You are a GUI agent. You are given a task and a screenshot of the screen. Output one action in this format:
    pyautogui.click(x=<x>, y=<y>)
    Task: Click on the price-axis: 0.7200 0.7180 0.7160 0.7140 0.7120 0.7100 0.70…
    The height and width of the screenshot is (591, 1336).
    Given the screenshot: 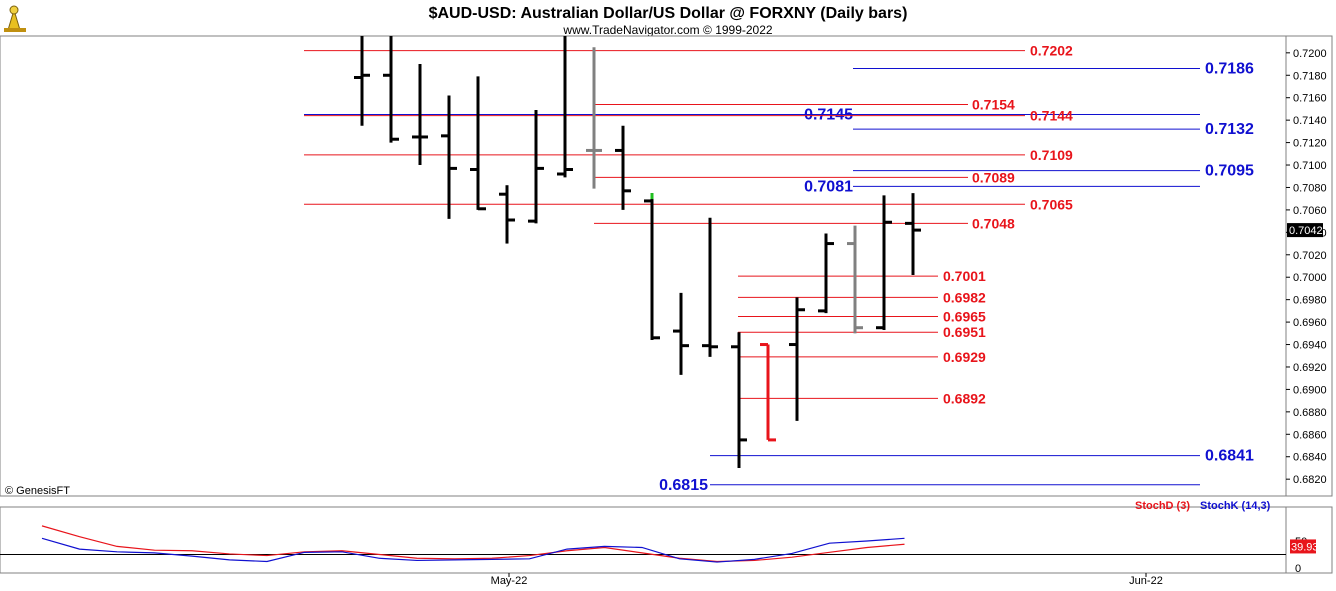 What is the action you would take?
    pyautogui.click(x=1306, y=267)
    